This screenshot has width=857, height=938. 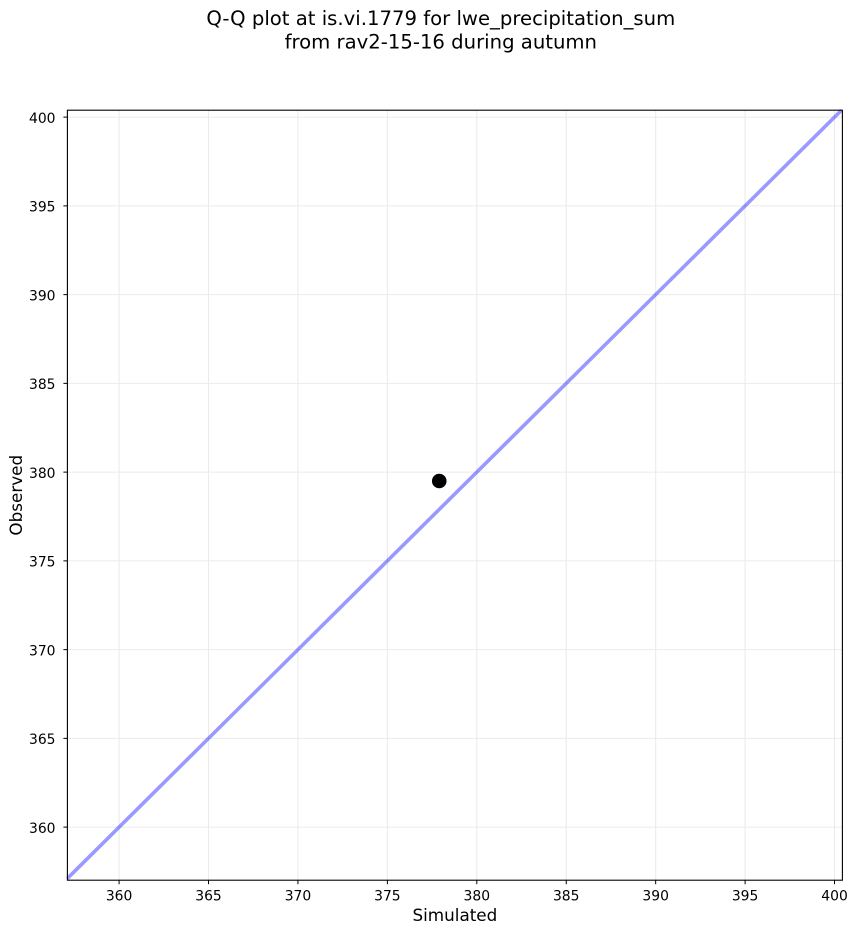 I want to click on x-tick-label-360: 360, so click(x=119, y=896).